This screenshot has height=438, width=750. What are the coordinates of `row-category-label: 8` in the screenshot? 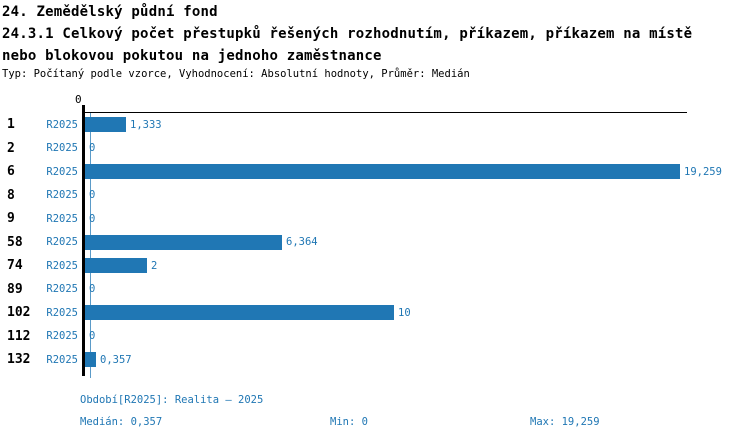 It's located at (11, 195).